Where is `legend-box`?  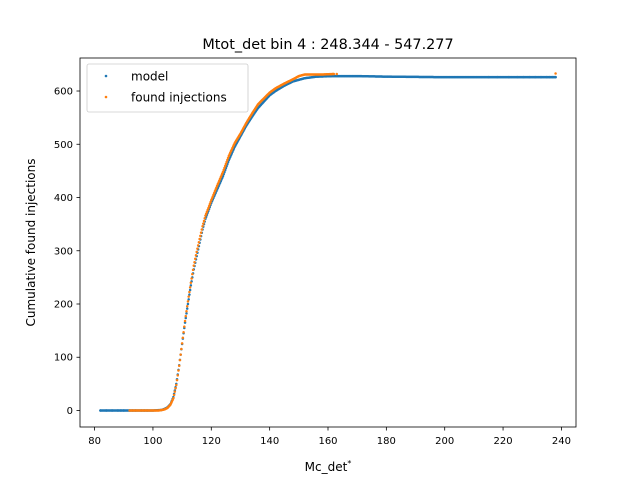
legend-box is located at coordinates (167, 88).